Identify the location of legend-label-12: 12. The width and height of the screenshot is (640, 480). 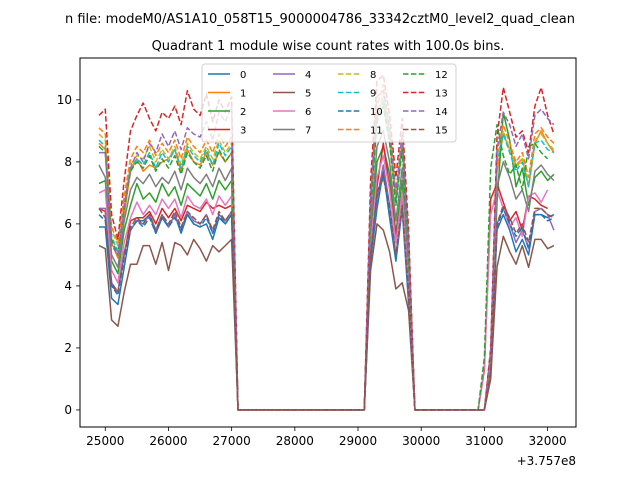
(441, 75).